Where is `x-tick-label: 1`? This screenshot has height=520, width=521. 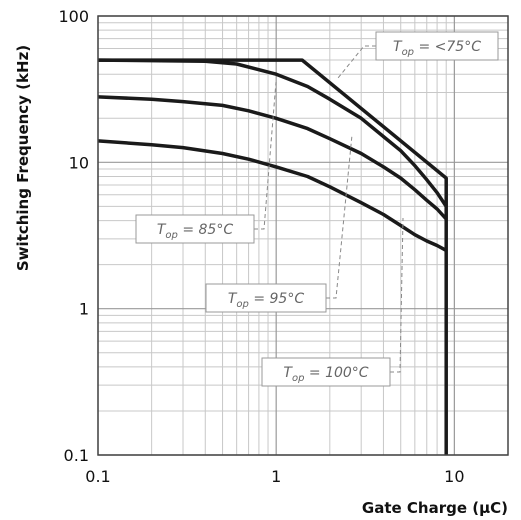
x-tick-label: 1 is located at coordinates (276, 476).